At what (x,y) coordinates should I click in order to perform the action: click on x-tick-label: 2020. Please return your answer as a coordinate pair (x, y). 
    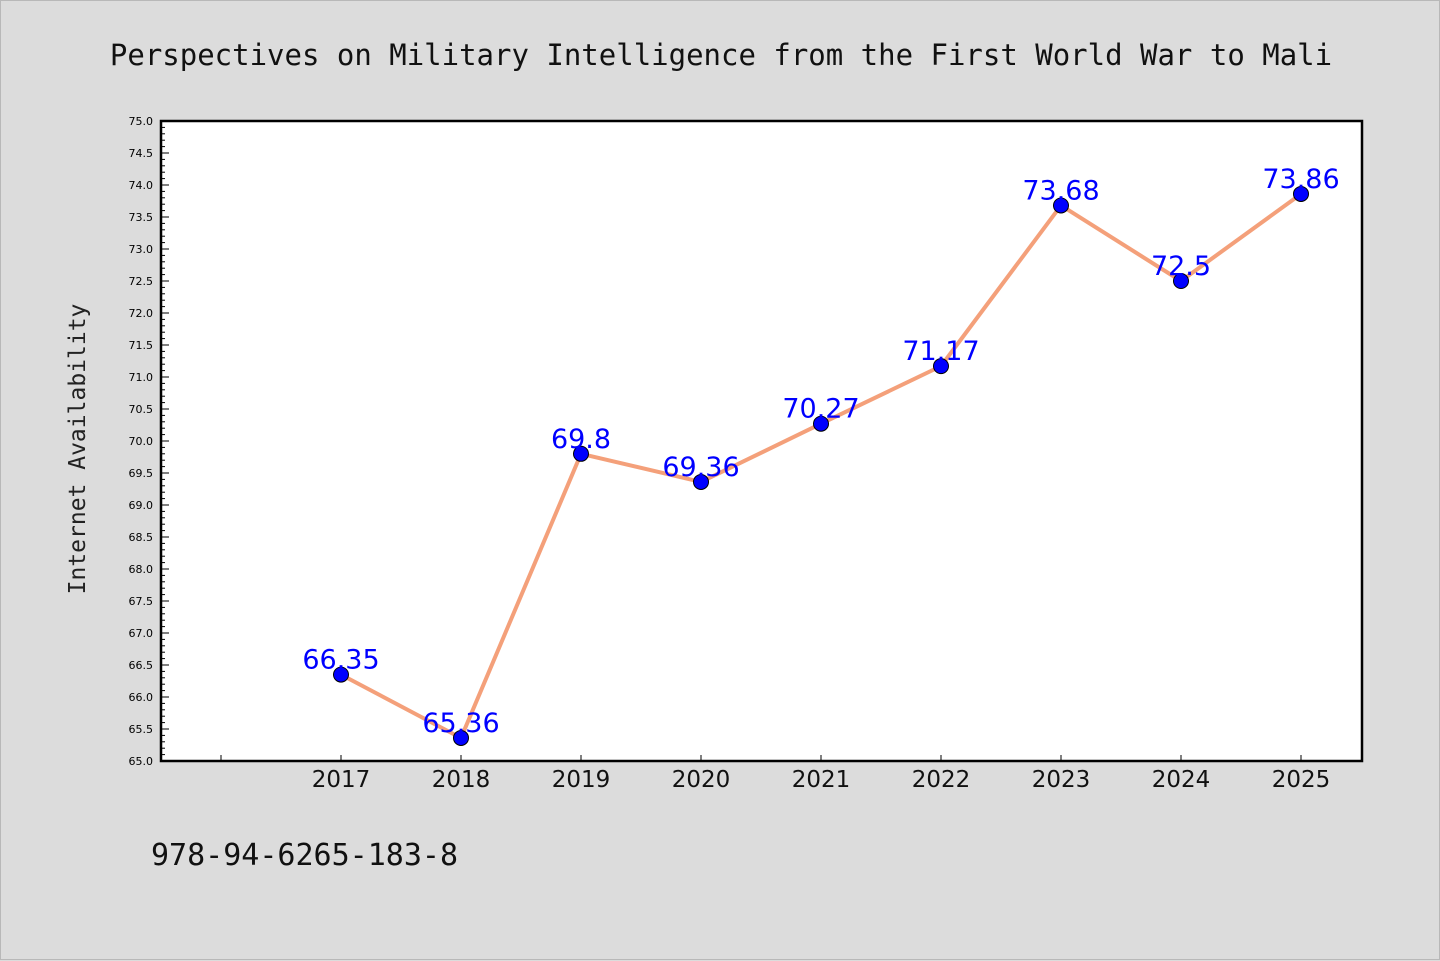
    Looking at the image, I should click on (701, 780).